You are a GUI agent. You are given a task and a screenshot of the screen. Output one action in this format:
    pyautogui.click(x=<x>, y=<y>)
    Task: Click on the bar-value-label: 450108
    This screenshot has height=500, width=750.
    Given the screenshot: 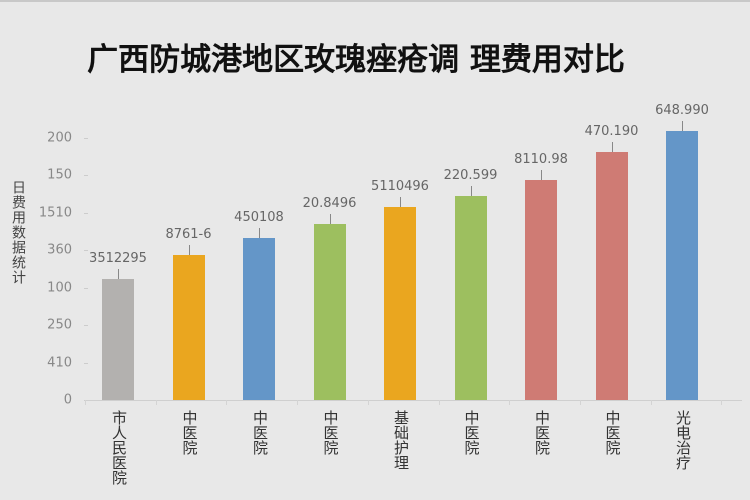 What is the action you would take?
    pyautogui.click(x=259, y=217)
    